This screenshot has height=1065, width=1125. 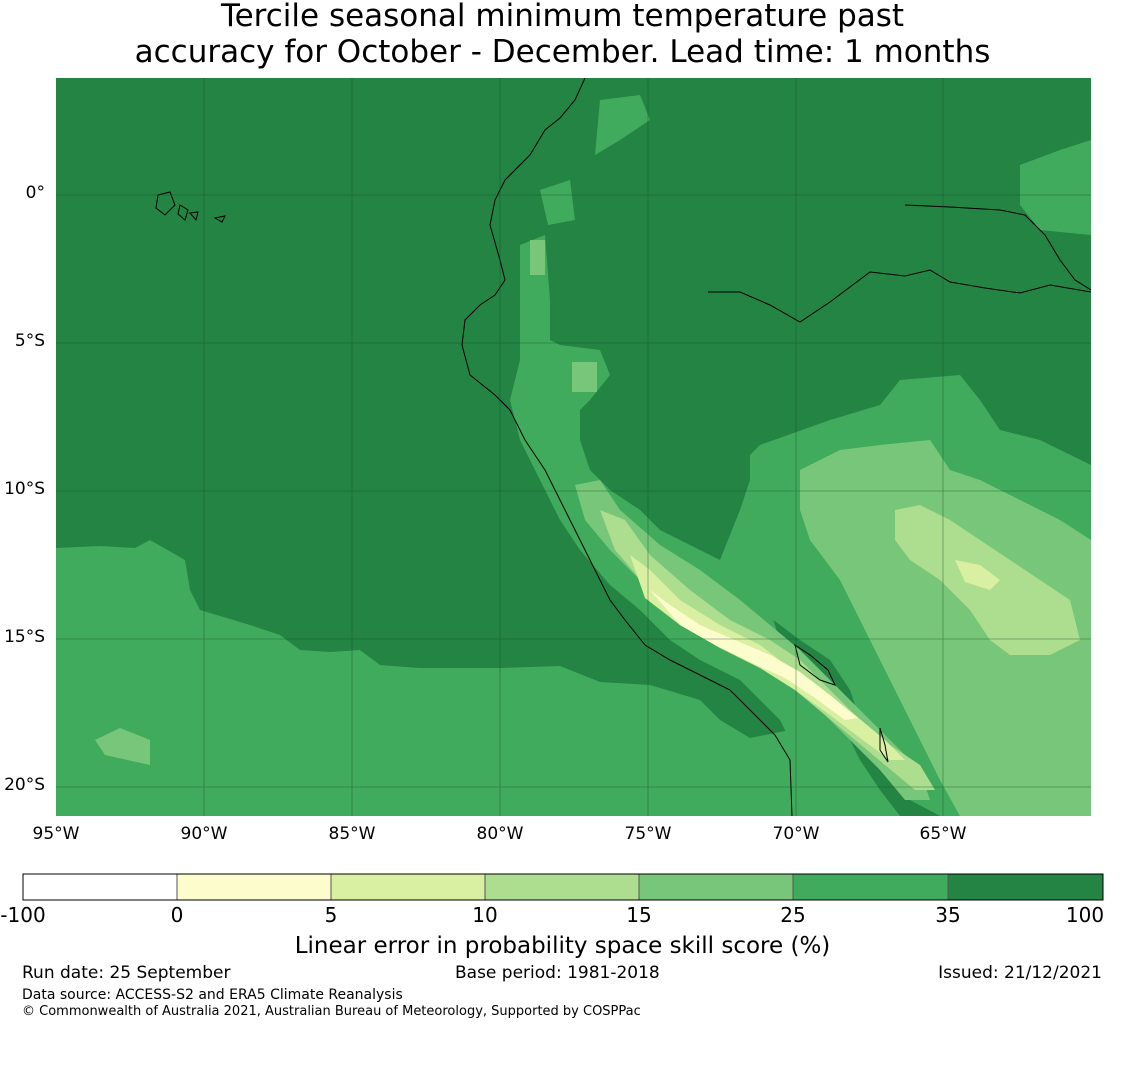 I want to click on field-band-15-25-strip, so click(x=537, y=257).